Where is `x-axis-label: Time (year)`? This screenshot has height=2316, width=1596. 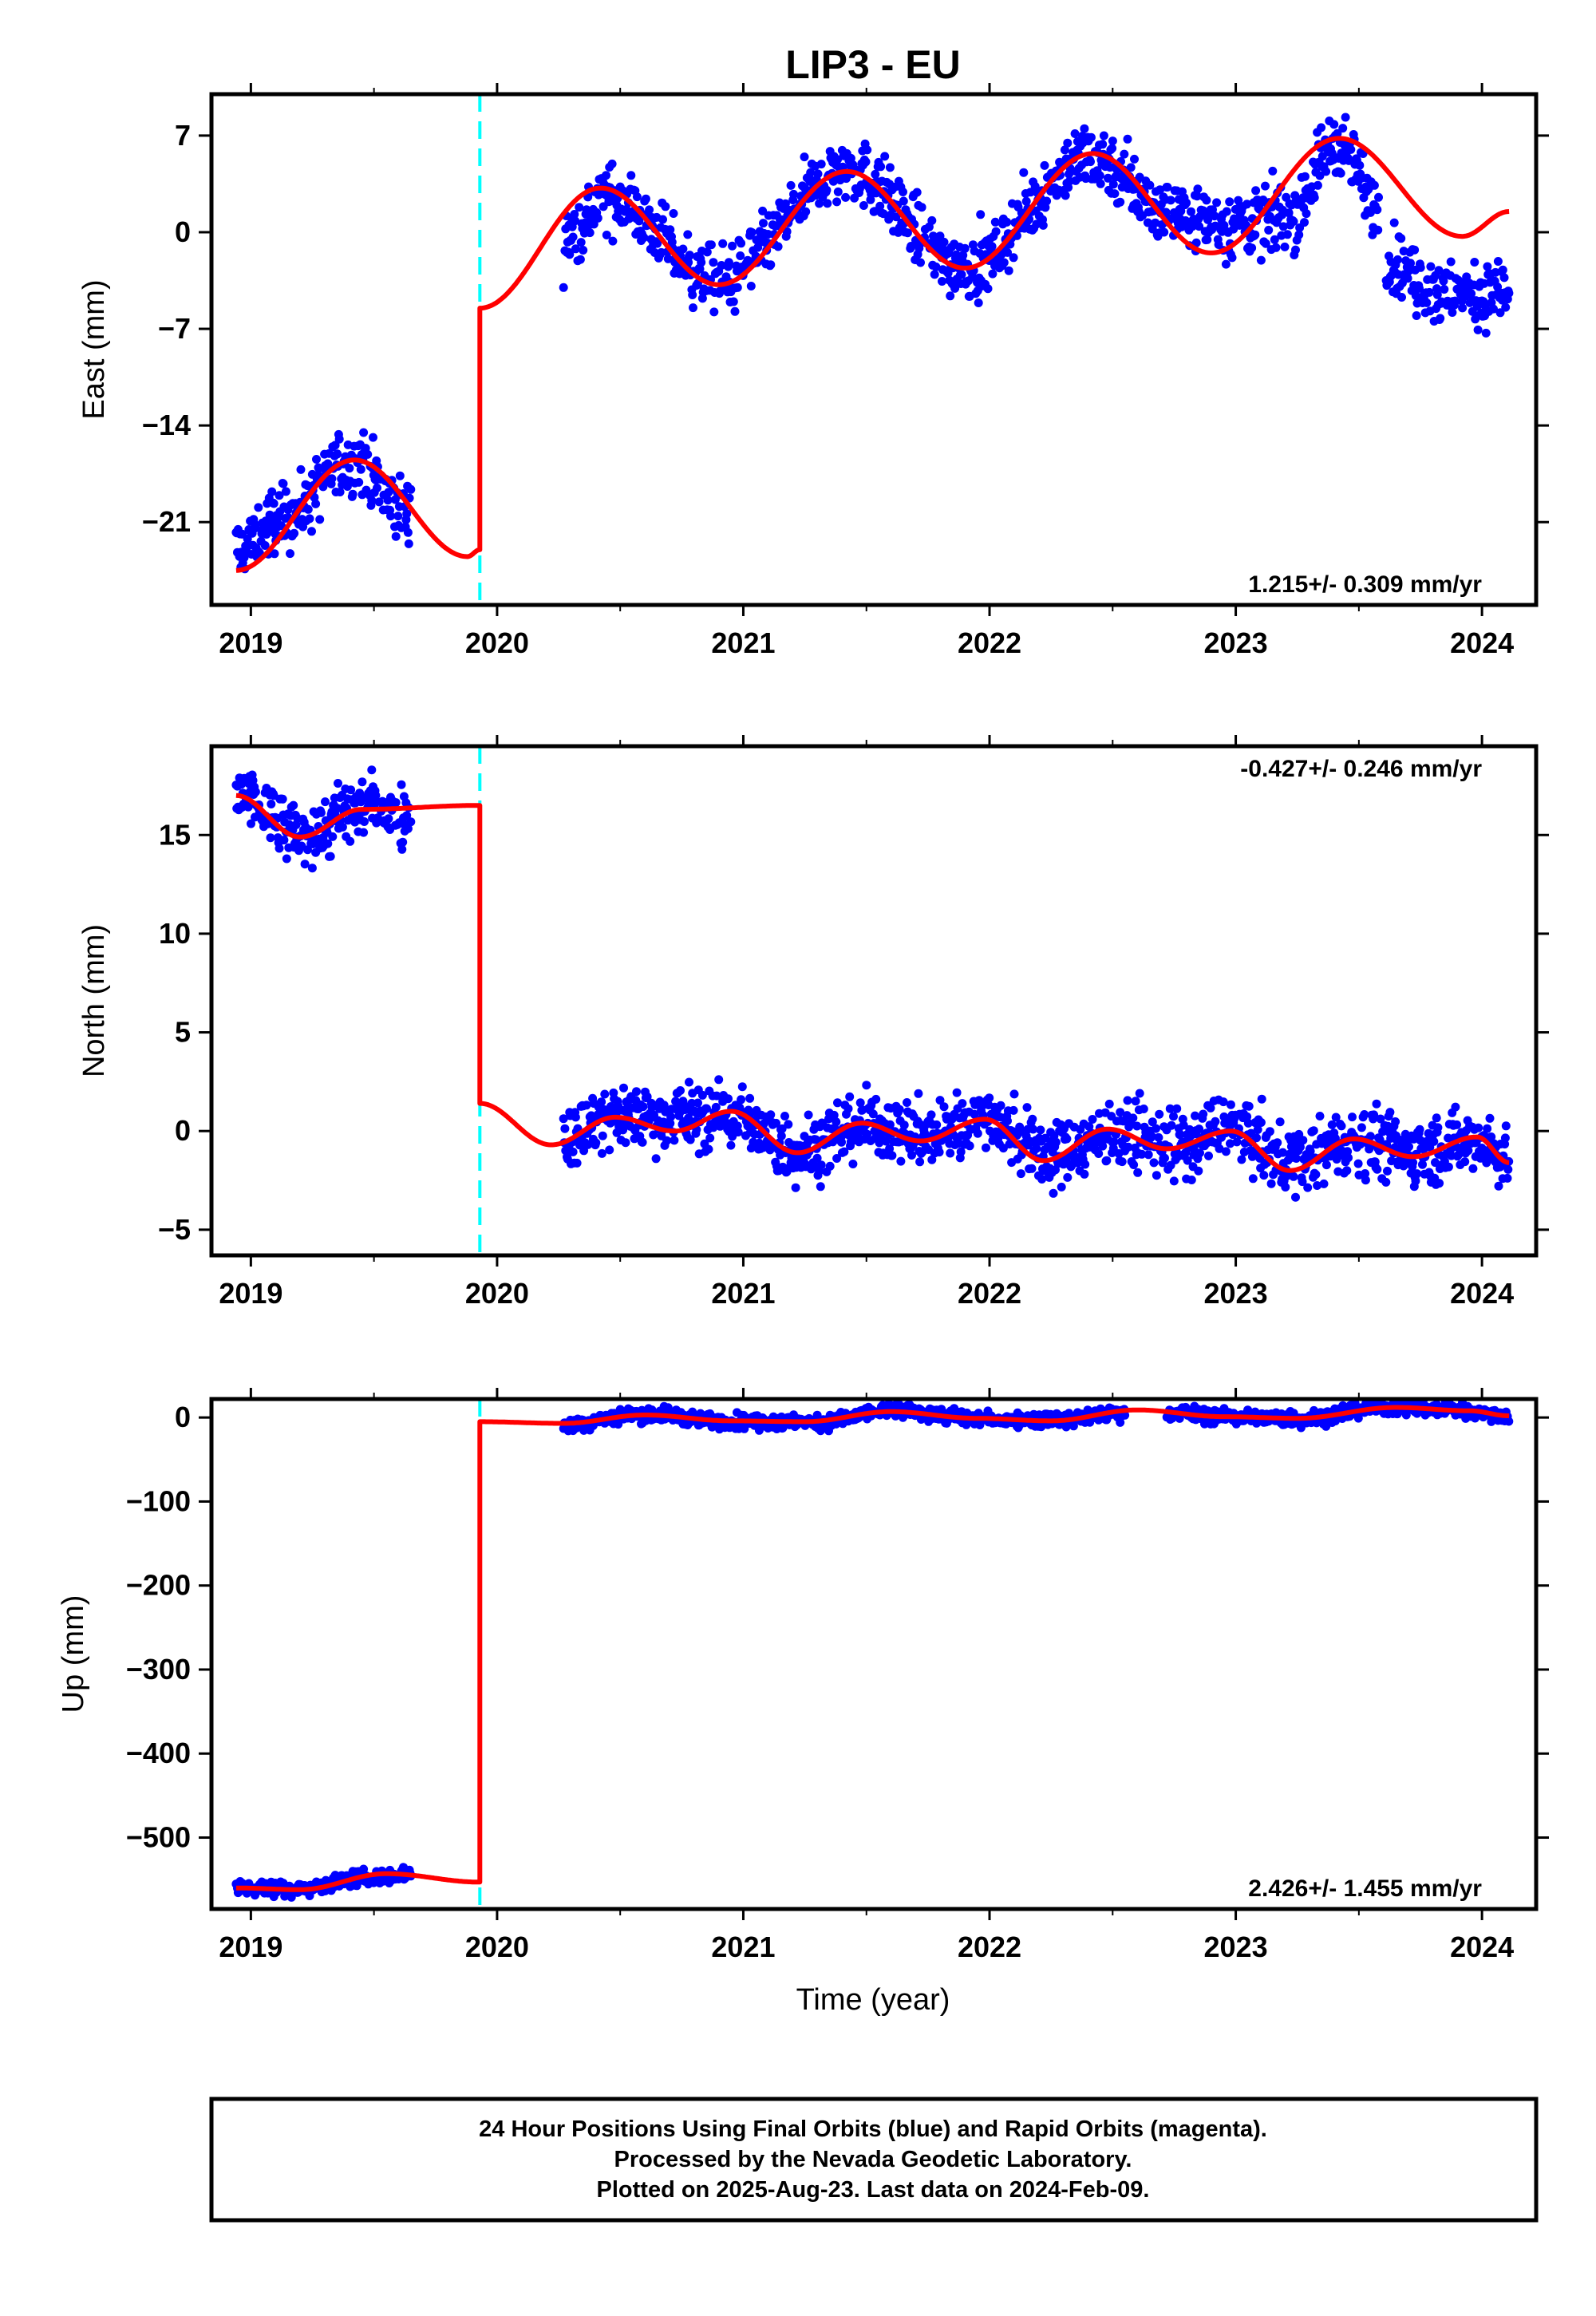 x-axis-label: Time (year) is located at coordinates (873, 2000).